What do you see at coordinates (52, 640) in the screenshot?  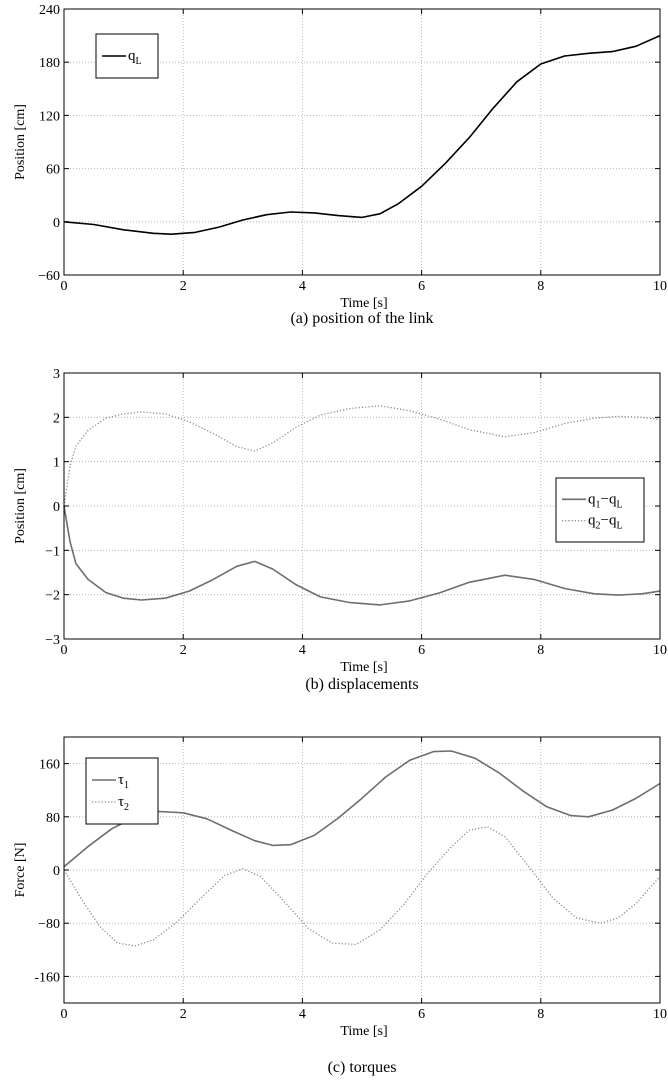 I see `y-tick-label: −3` at bounding box center [52, 640].